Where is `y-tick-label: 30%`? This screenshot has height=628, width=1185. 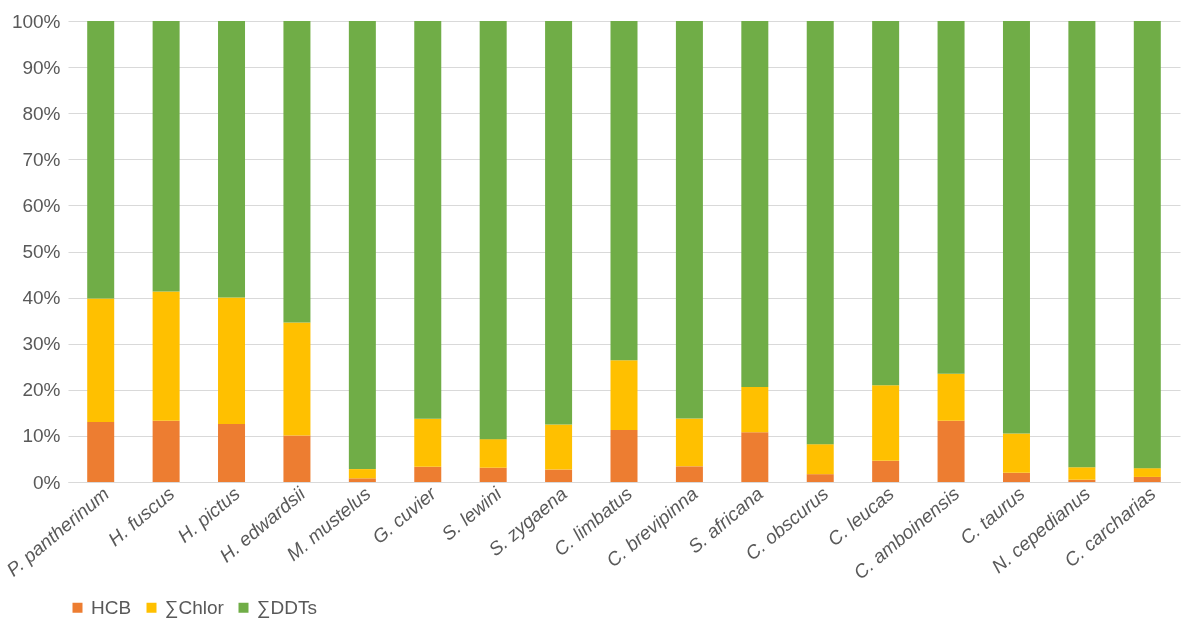 y-tick-label: 30% is located at coordinates (41, 344).